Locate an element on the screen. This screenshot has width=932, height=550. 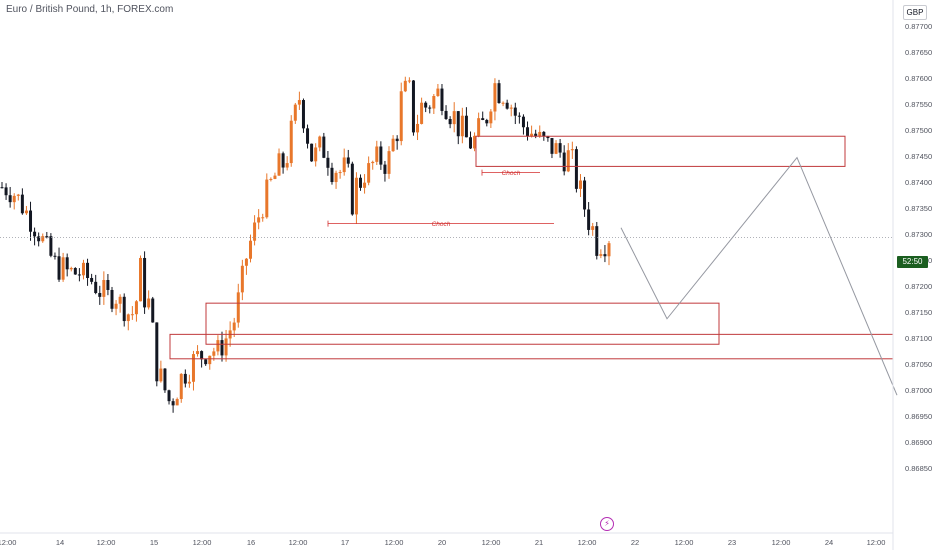
x-tick-label: 14 is located at coordinates (60, 542).